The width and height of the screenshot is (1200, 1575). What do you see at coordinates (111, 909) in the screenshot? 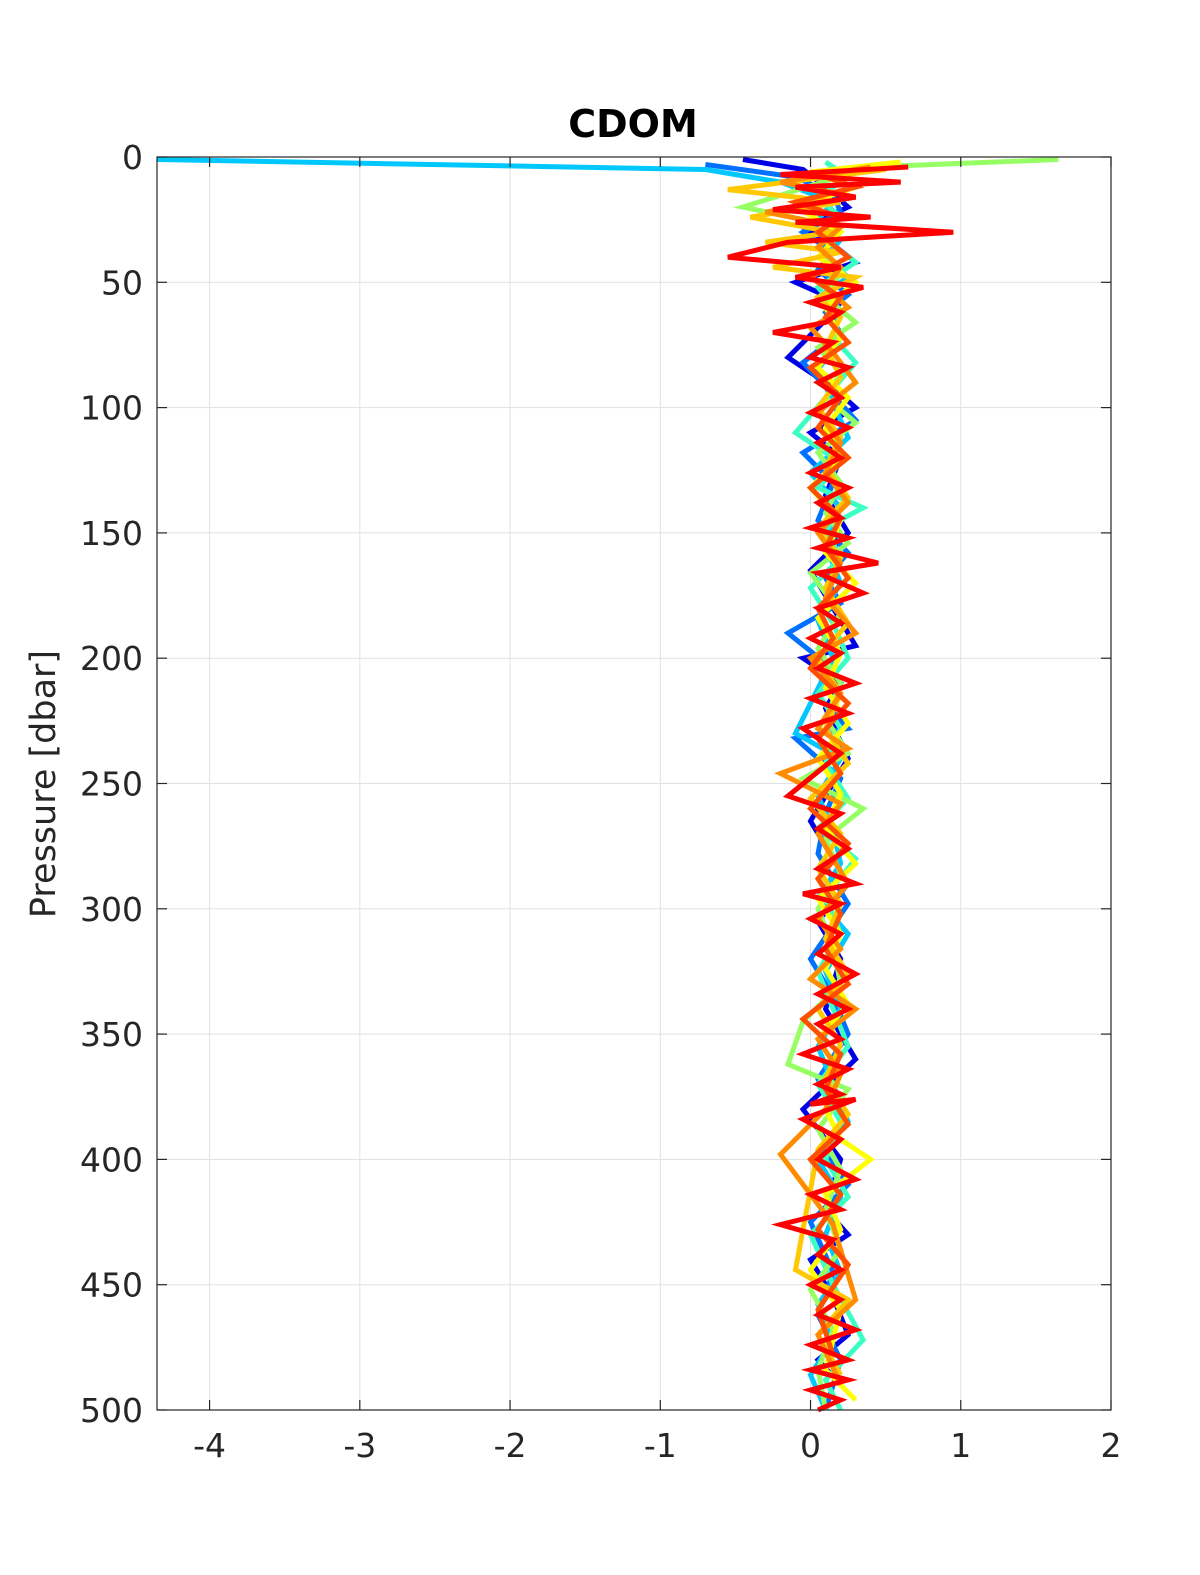
I see `y-tick-label: 300` at bounding box center [111, 909].